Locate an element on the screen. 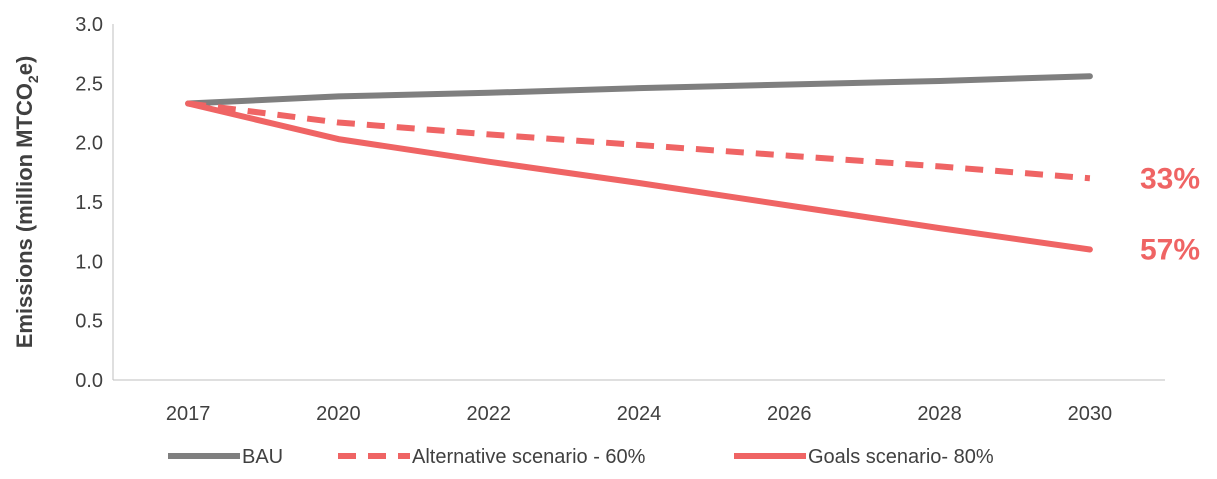 The width and height of the screenshot is (1217, 479). y-tick-label: 2.0 is located at coordinates (89, 144).